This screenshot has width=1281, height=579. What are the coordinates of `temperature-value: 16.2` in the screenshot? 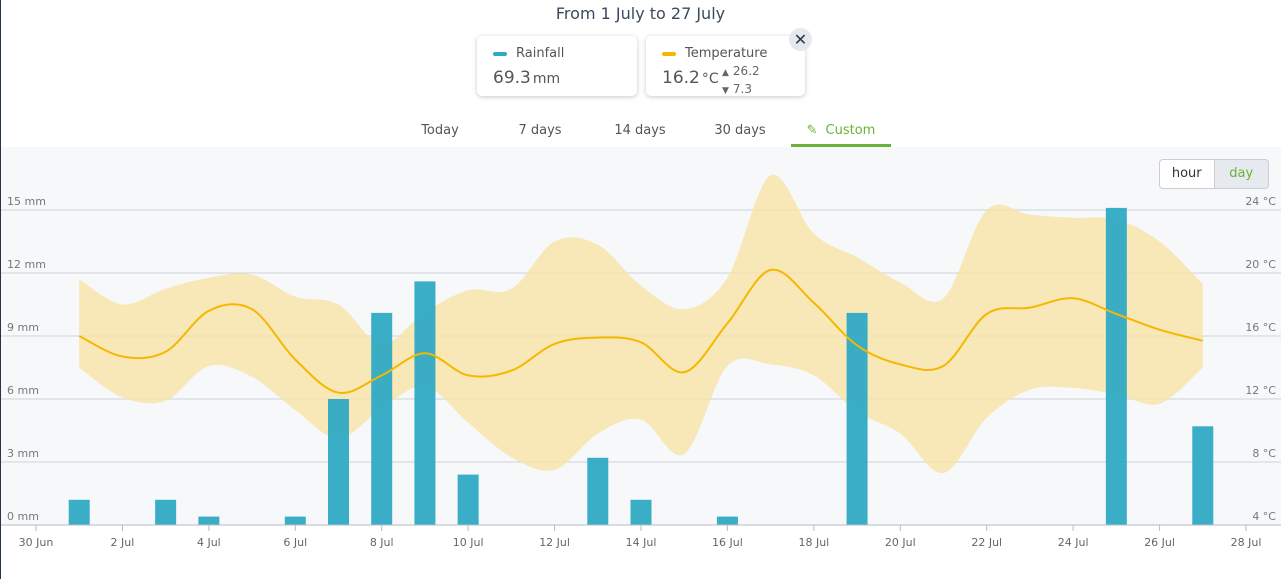 It's located at (681, 78).